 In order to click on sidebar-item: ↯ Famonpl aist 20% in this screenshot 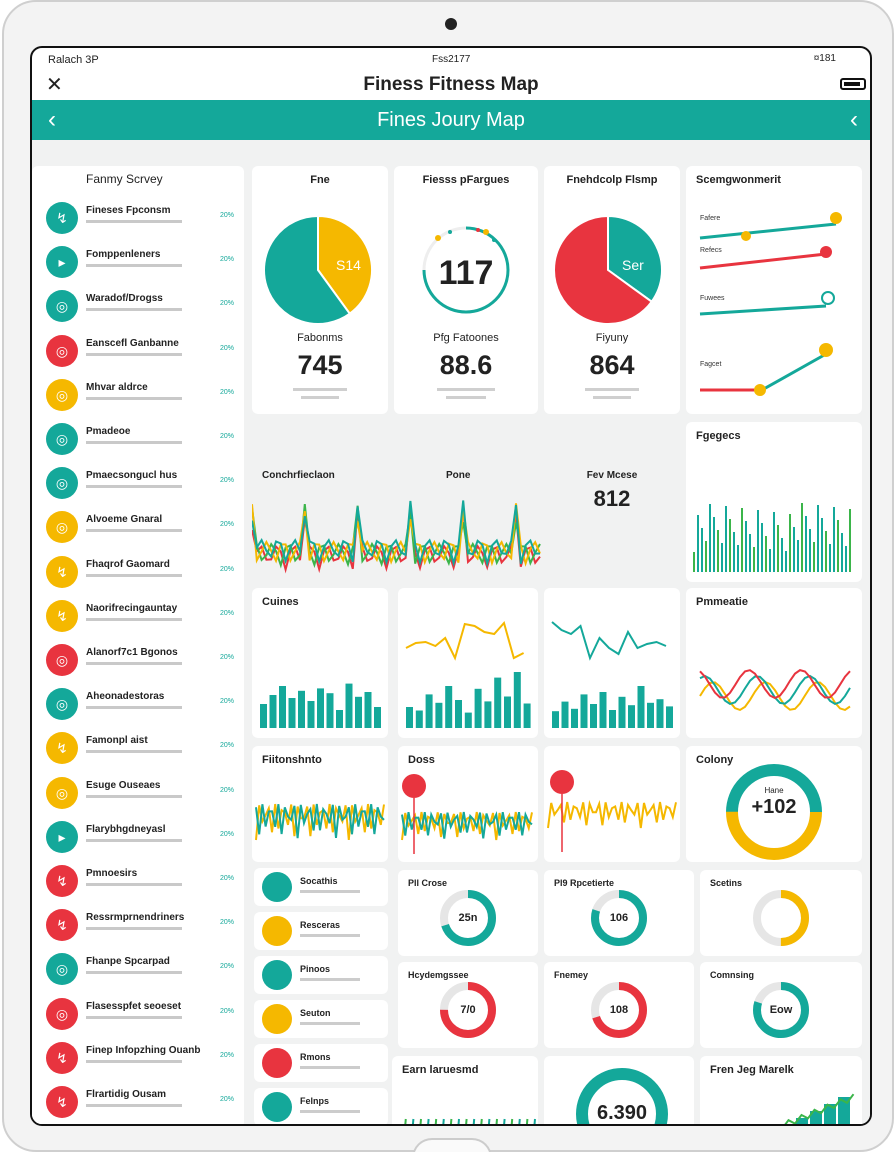, I will do `click(138, 750)`.